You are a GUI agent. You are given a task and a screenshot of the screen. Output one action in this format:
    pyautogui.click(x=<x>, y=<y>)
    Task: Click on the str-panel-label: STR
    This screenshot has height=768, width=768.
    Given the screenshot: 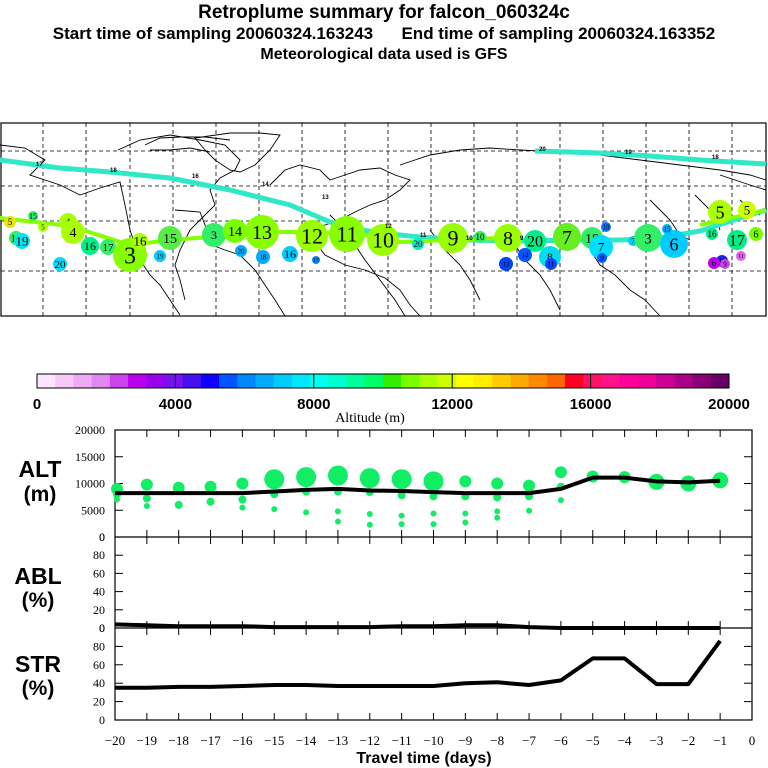 What is the action you would take?
    pyautogui.click(x=38, y=664)
    